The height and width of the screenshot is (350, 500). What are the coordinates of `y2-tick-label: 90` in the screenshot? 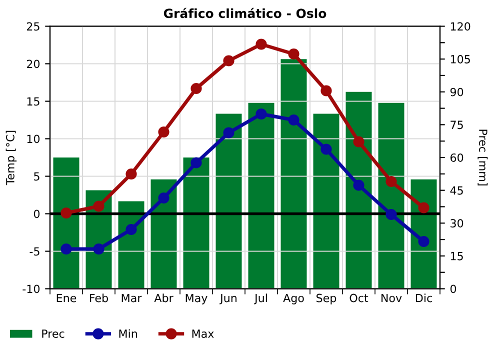 It's located at (457, 92).